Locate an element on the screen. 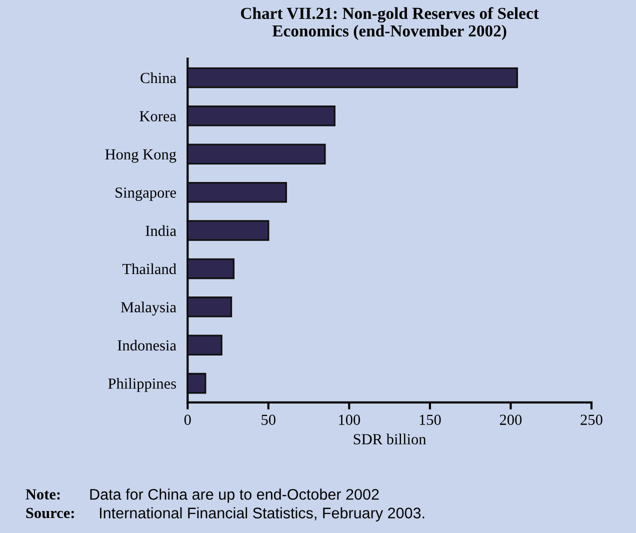  y-tick-label: Korea is located at coordinates (158, 116).